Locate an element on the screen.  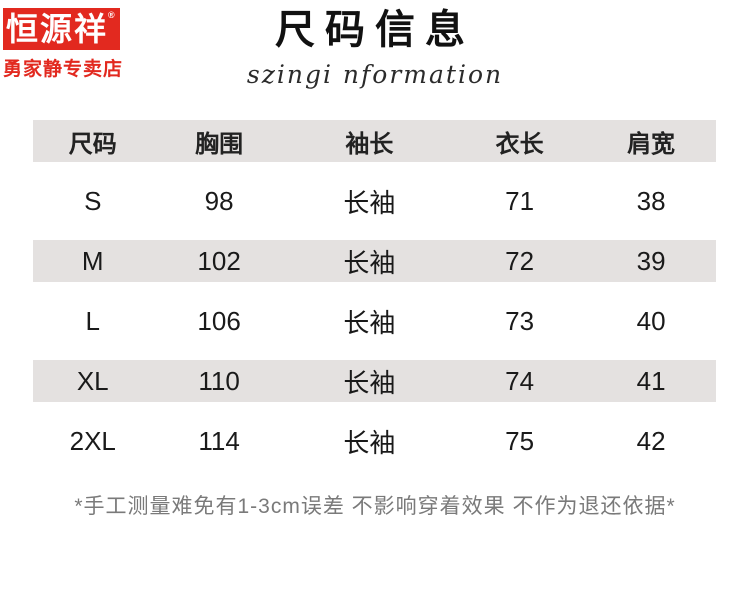
cell-shoulder: 42 is located at coordinates (651, 440).